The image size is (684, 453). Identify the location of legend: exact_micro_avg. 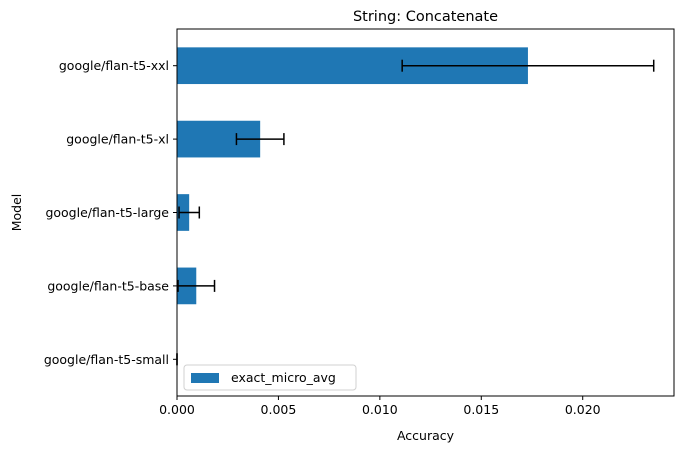
(270, 377).